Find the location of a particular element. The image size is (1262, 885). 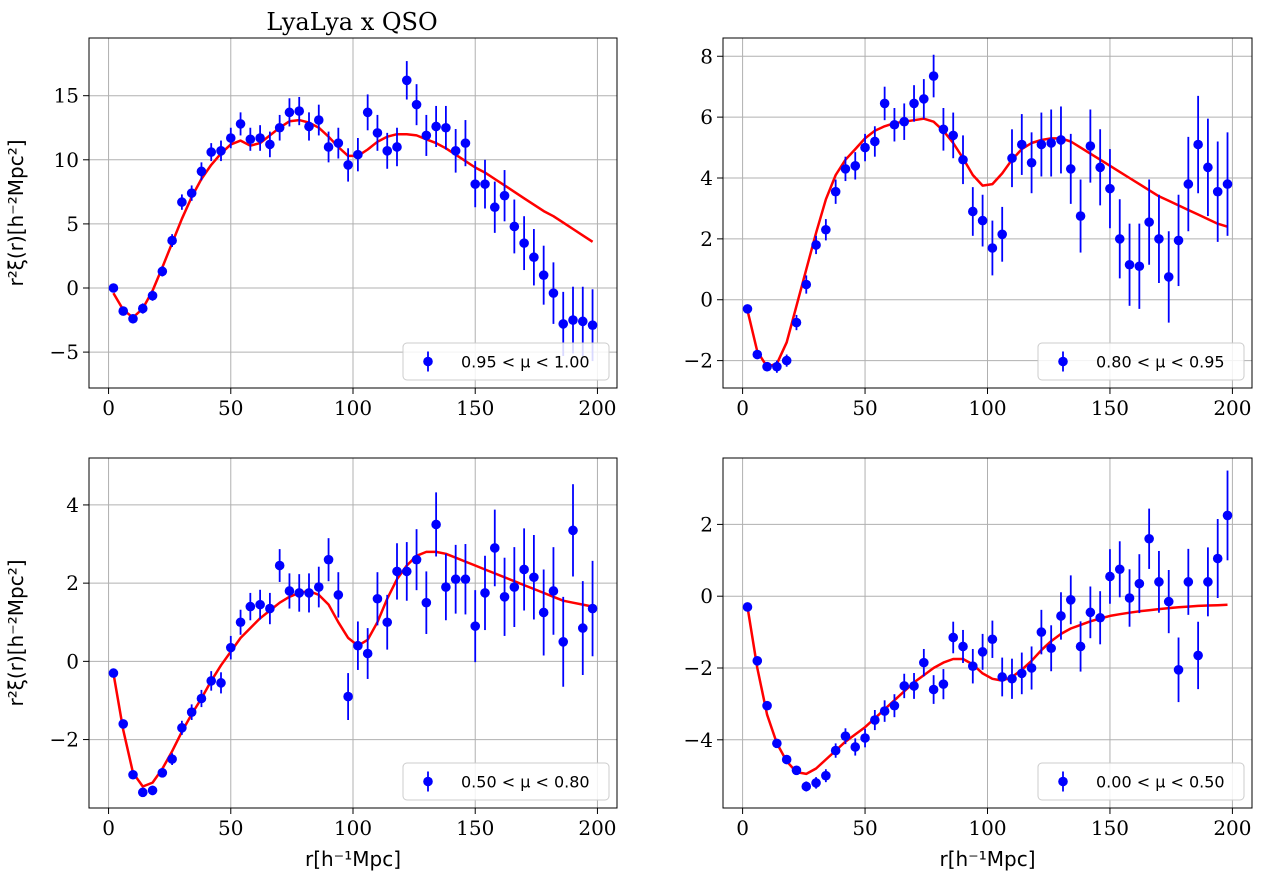

x-tick-label: 150 is located at coordinates (475, 408).